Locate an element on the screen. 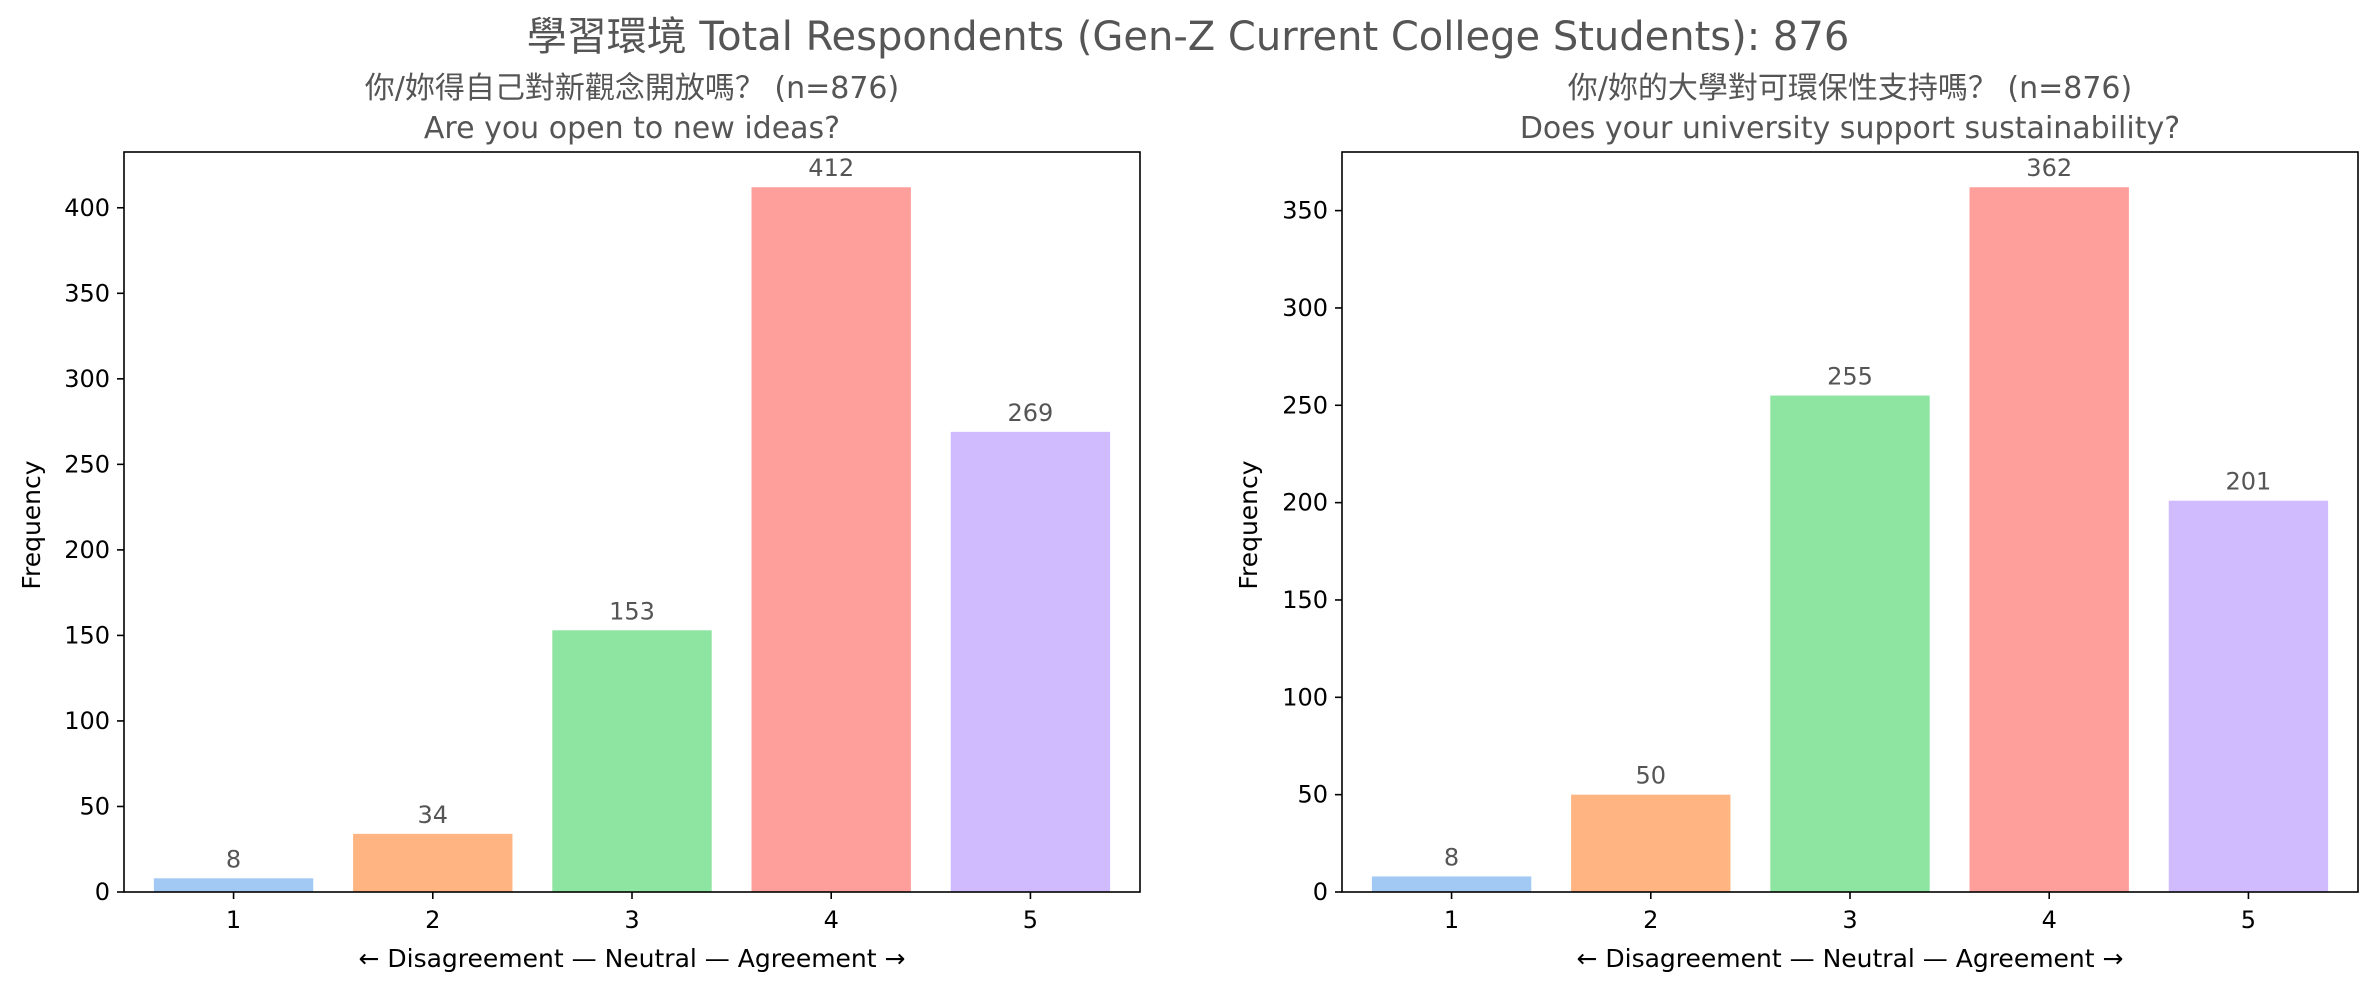  y-tick-label: 400 is located at coordinates (87, 208).